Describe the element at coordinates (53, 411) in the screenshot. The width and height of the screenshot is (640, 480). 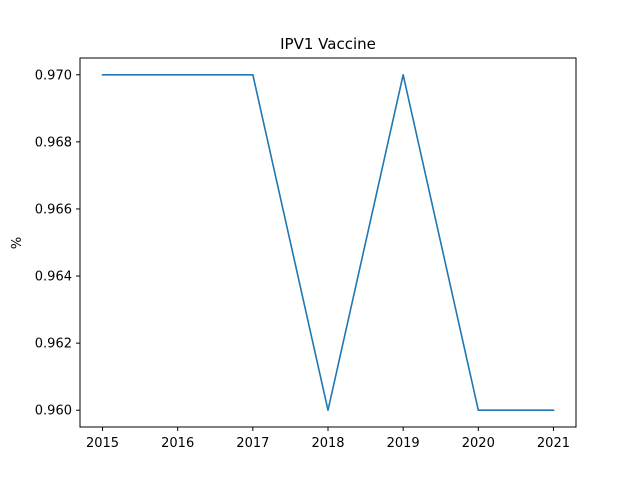
I see `y-tick-label: 0.960` at that location.